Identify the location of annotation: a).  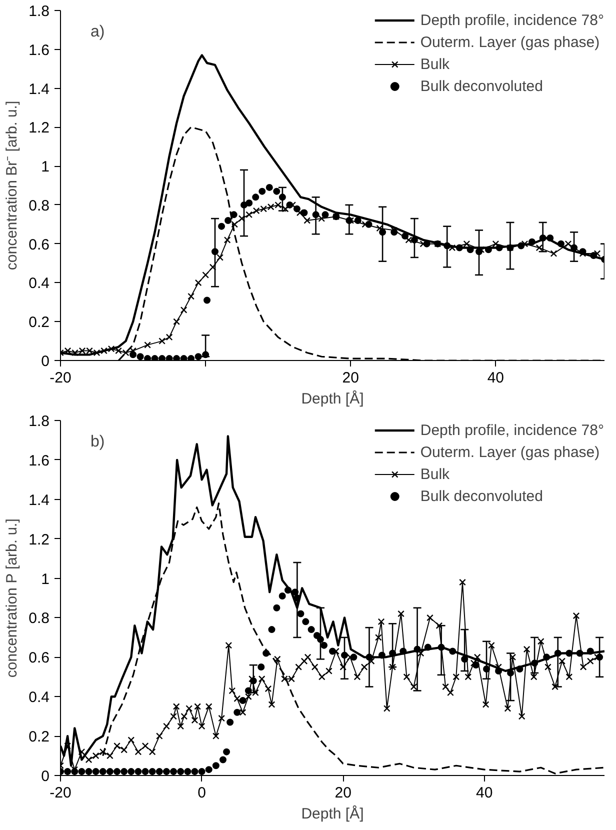
(97, 32).